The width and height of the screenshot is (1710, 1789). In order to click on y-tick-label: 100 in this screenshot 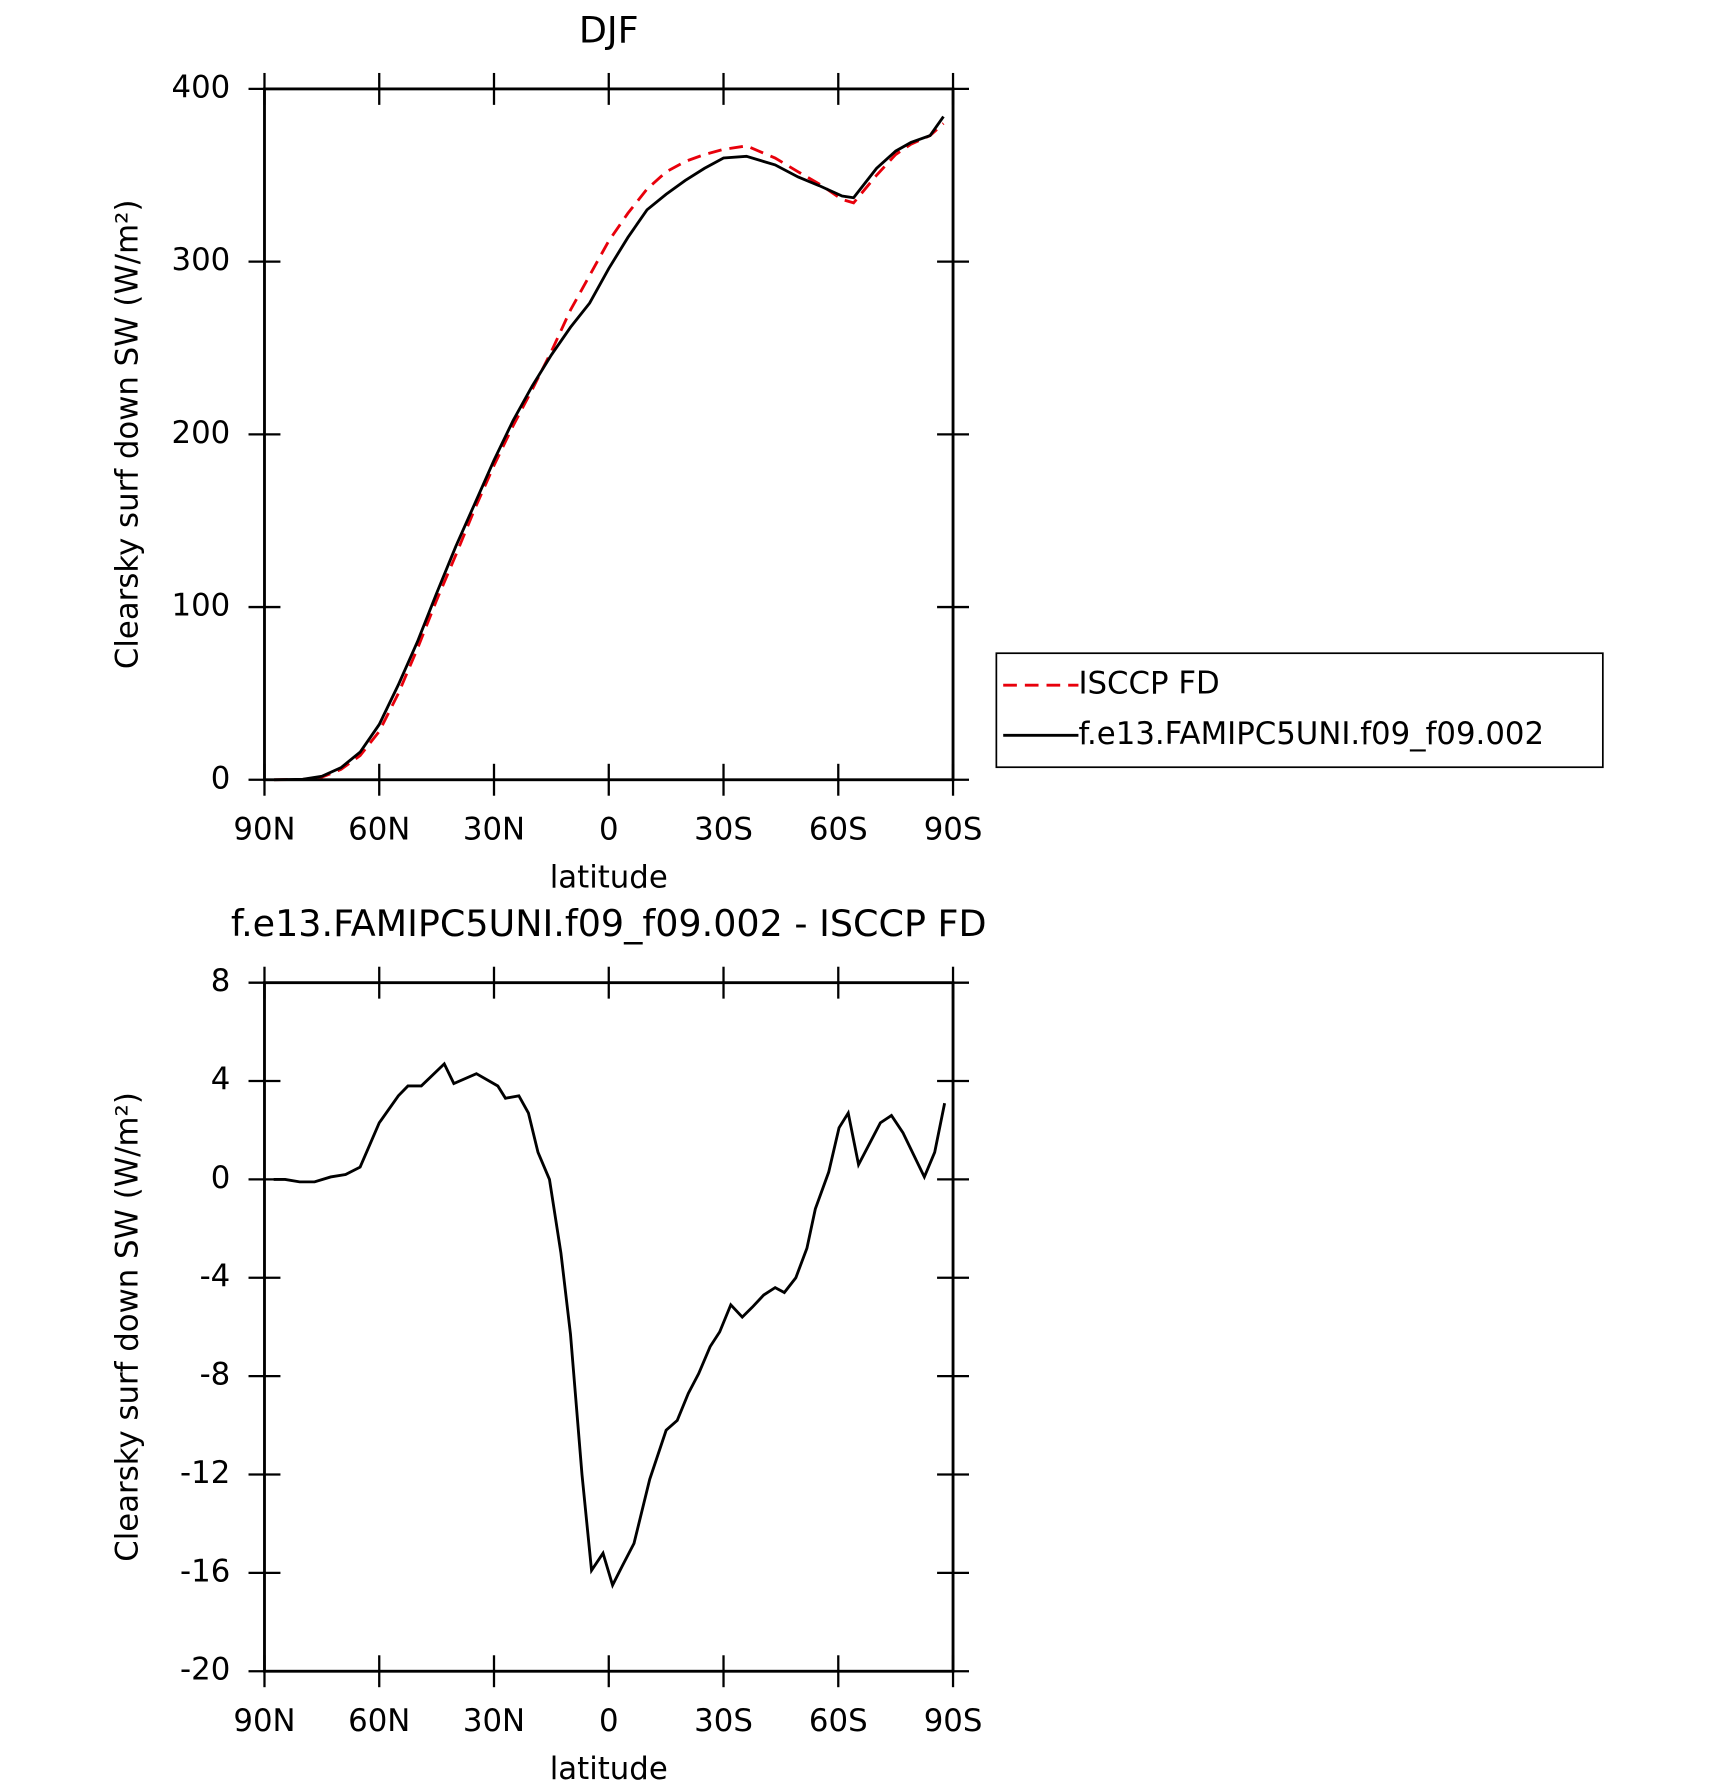, I will do `click(201, 606)`.